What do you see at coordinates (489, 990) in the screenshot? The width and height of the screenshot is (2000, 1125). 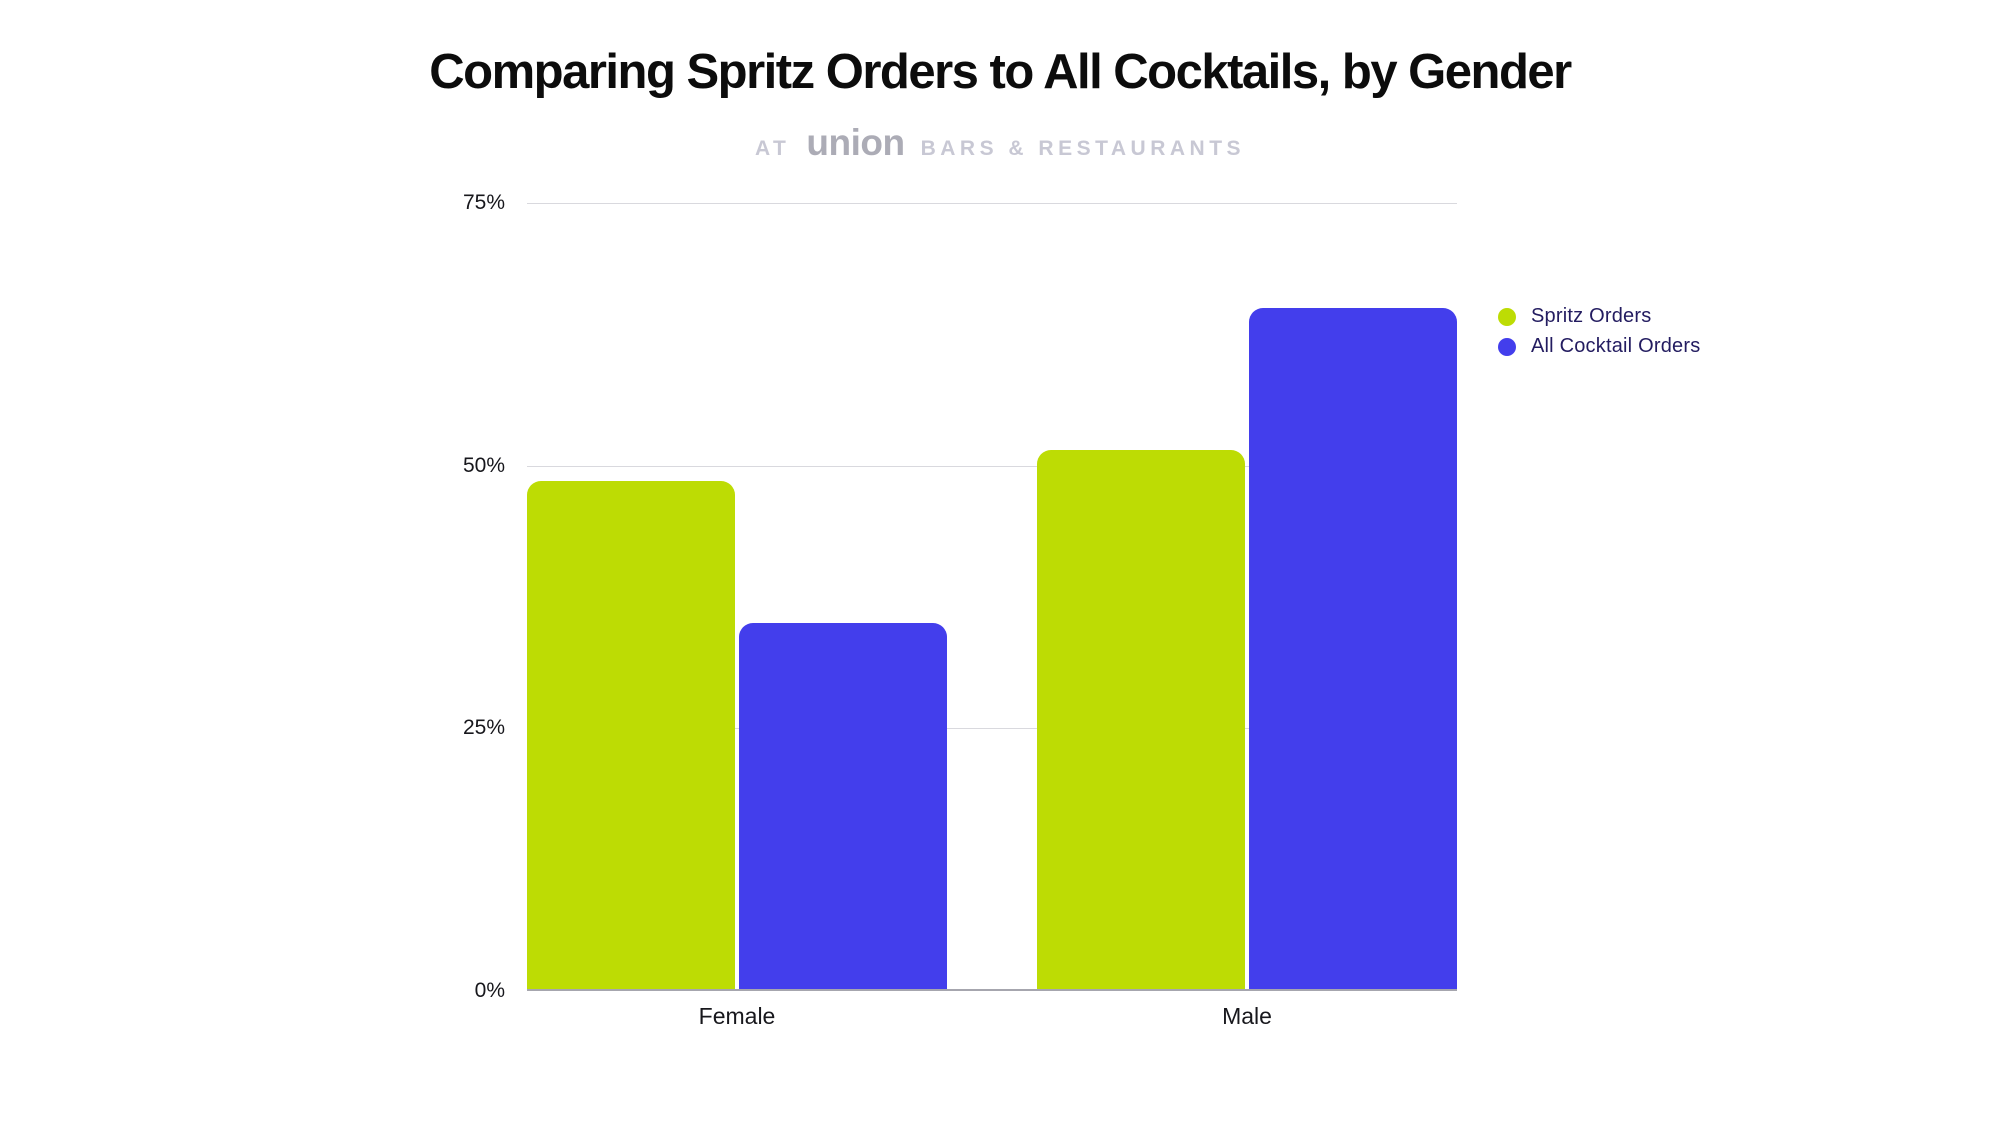 I see `y-tick-label-0-: 0%` at bounding box center [489, 990].